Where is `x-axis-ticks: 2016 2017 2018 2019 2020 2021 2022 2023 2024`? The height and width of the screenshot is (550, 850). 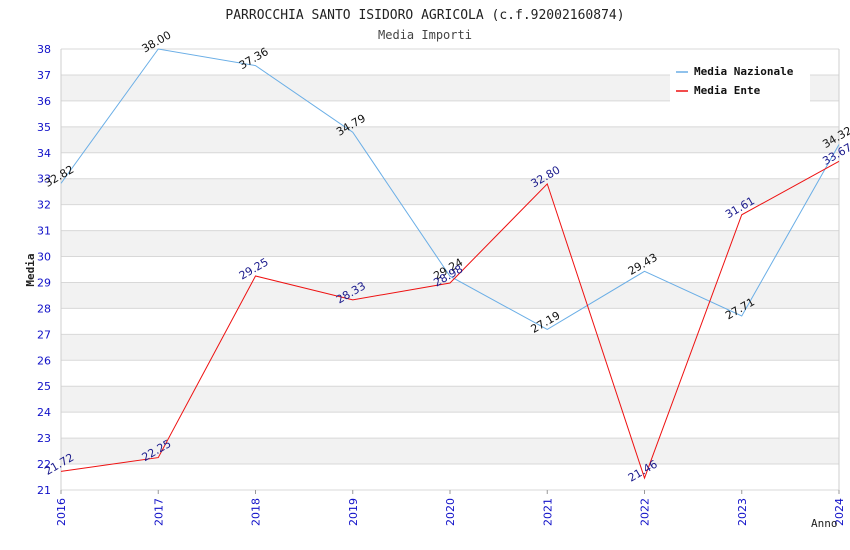 x-axis-ticks: 2016 2017 2018 2019 2020 2021 2022 2023 2024 is located at coordinates (450, 512).